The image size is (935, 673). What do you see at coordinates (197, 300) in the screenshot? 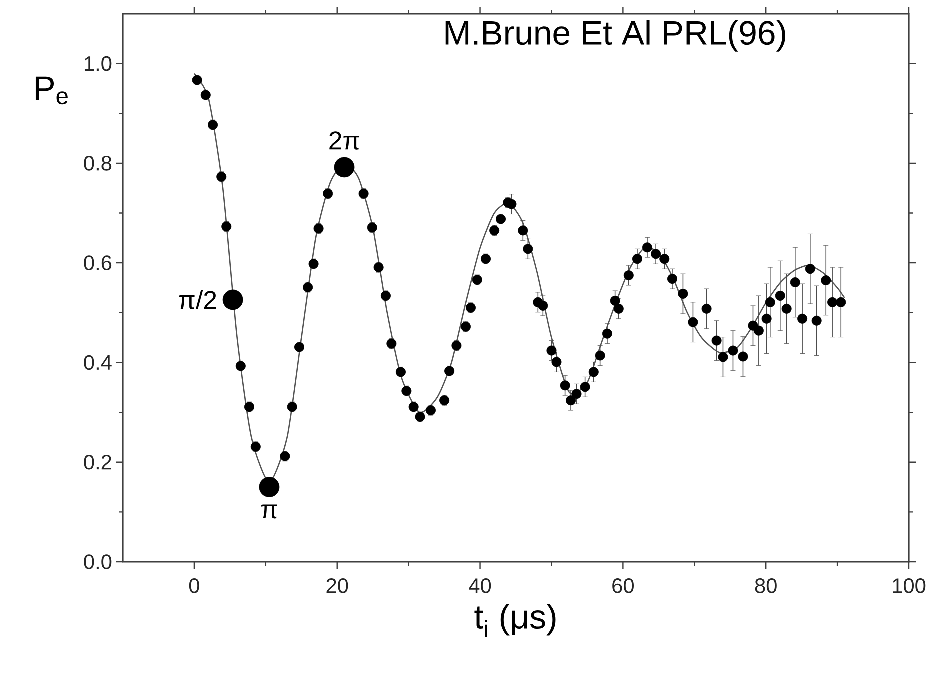
I see `annotation: π/2` at bounding box center [197, 300].